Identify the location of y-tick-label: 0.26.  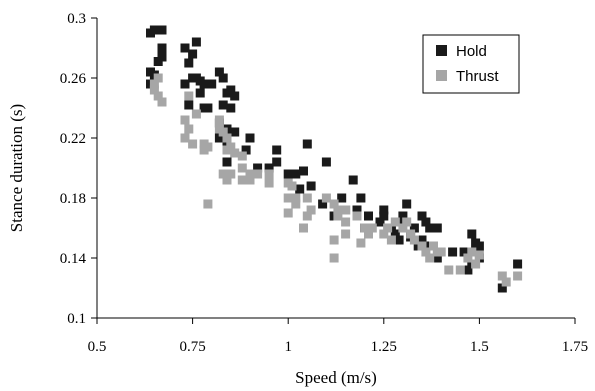
(73, 79).